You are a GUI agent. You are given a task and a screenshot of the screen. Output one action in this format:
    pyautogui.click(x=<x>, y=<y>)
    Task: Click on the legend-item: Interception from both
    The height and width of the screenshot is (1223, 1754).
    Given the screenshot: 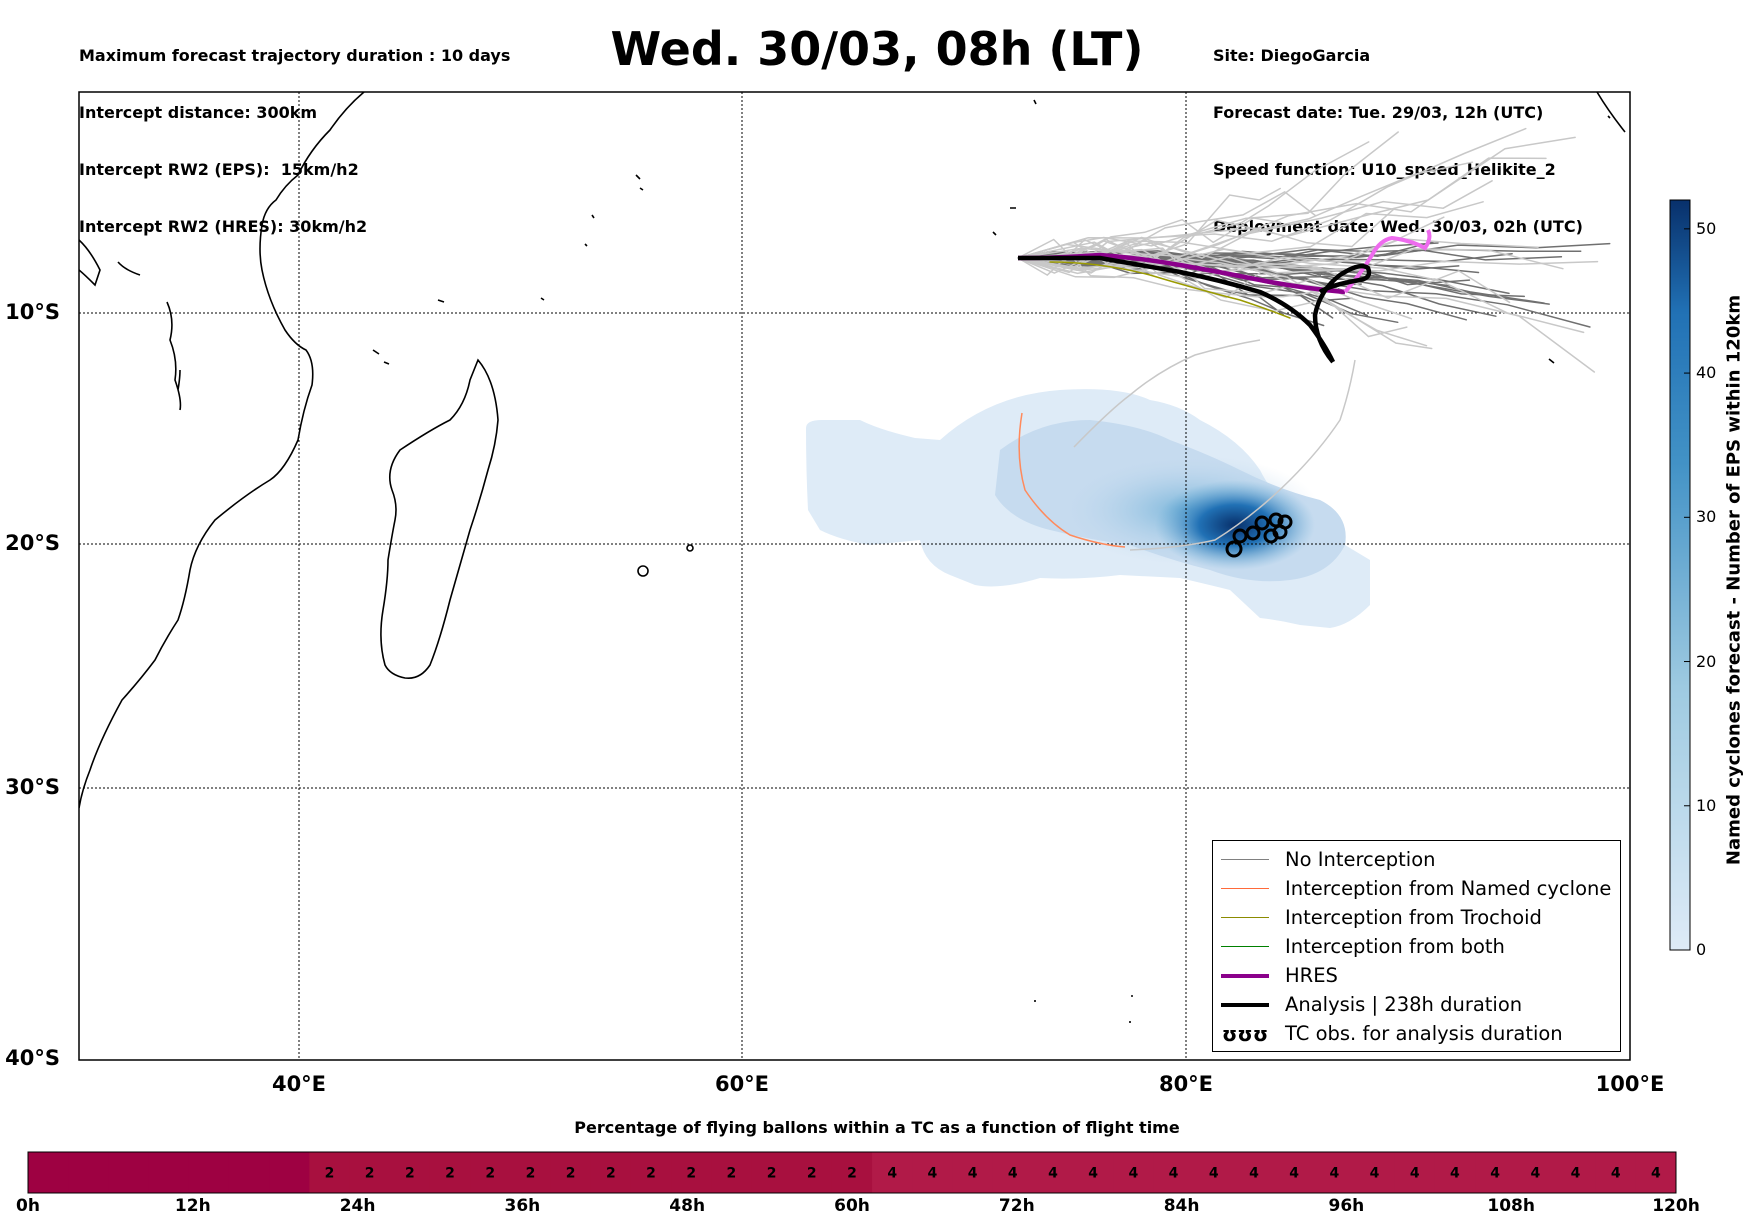 What is the action you would take?
    pyautogui.click(x=1363, y=946)
    